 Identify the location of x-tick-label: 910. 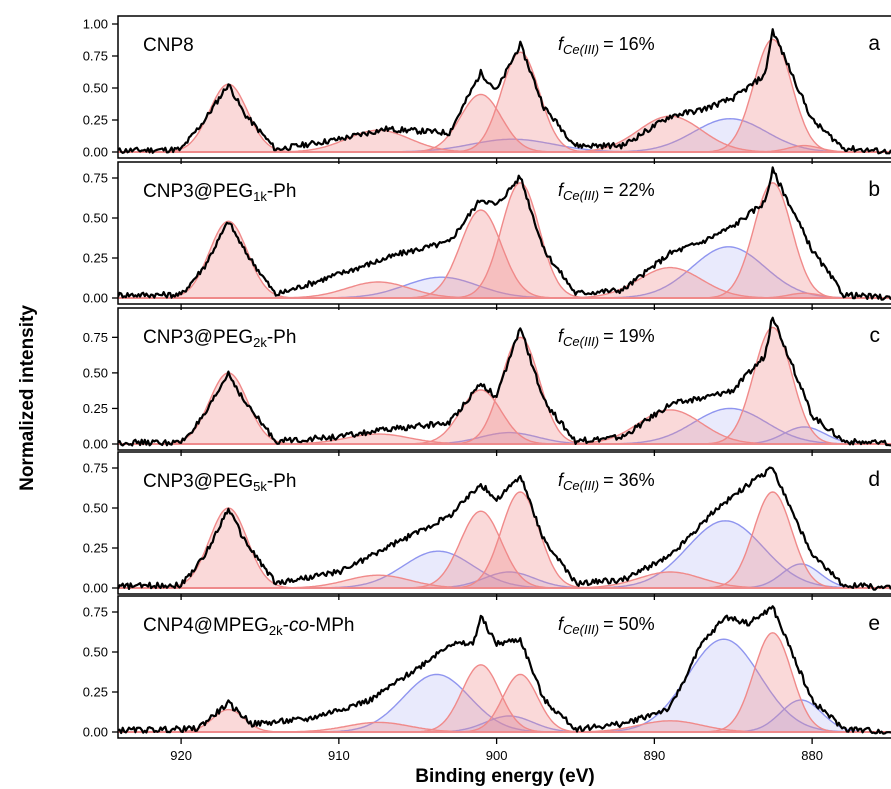
(339, 755).